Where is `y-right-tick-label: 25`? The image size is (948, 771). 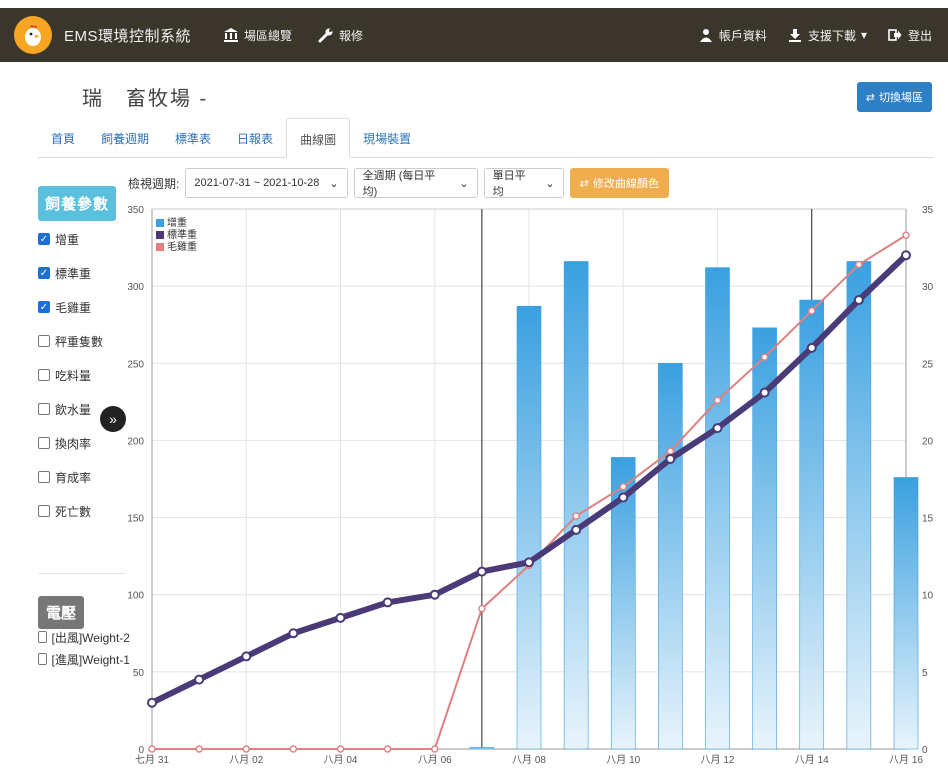 y-right-tick-label: 25 is located at coordinates (928, 364).